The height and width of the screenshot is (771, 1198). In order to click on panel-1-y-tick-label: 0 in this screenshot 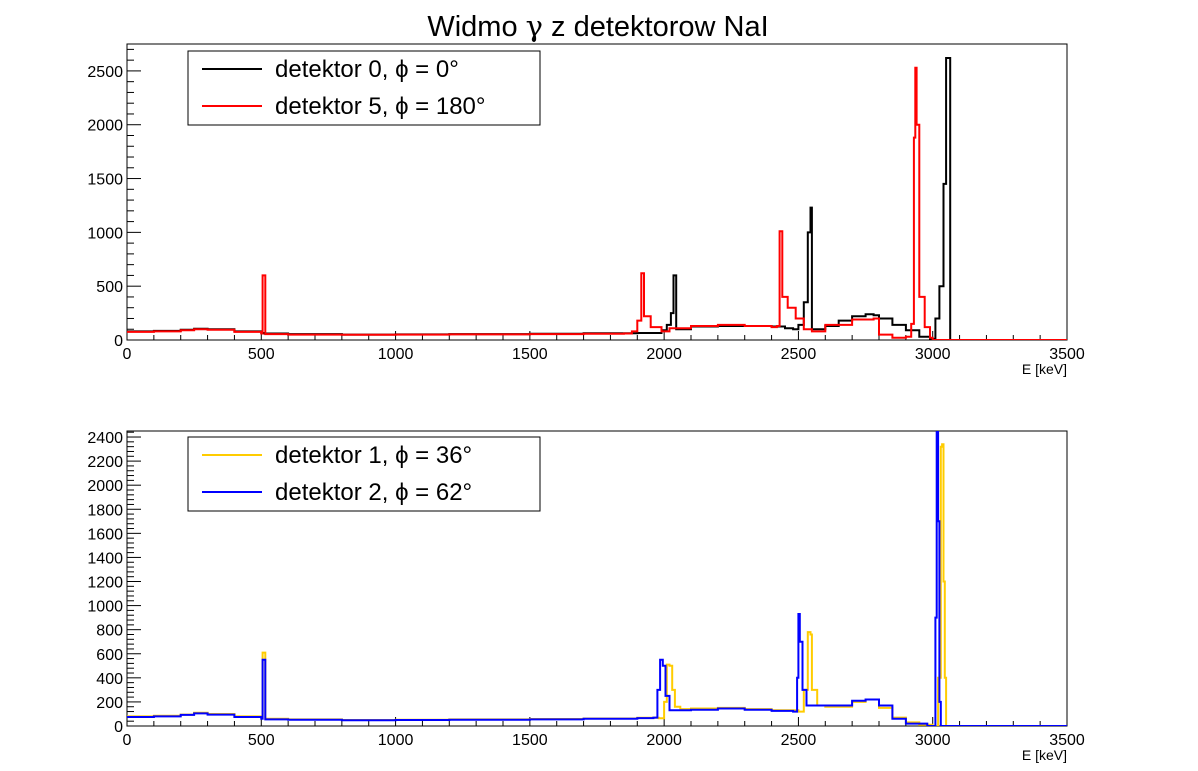, I will do `click(118, 727)`.